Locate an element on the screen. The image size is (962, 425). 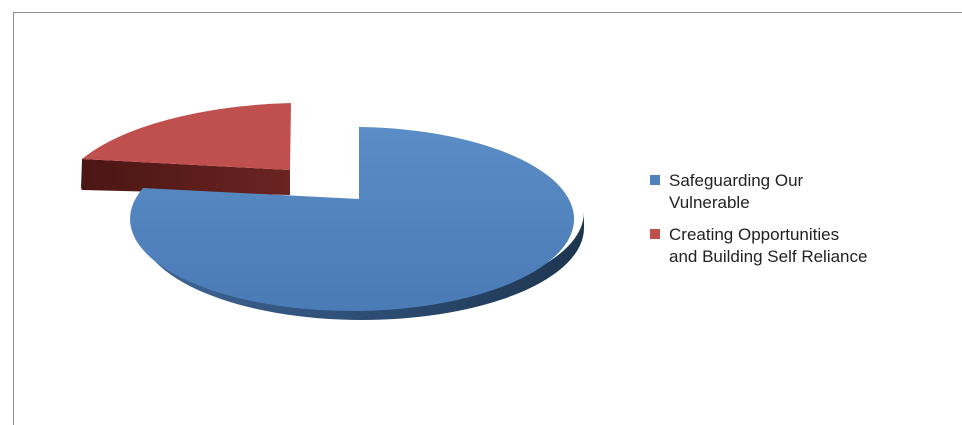
slice-depth-red is located at coordinates (186, 177).